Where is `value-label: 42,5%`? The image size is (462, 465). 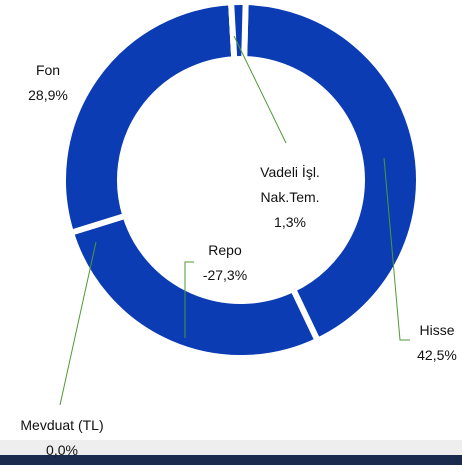
value-label: 42,5% is located at coordinates (437, 355).